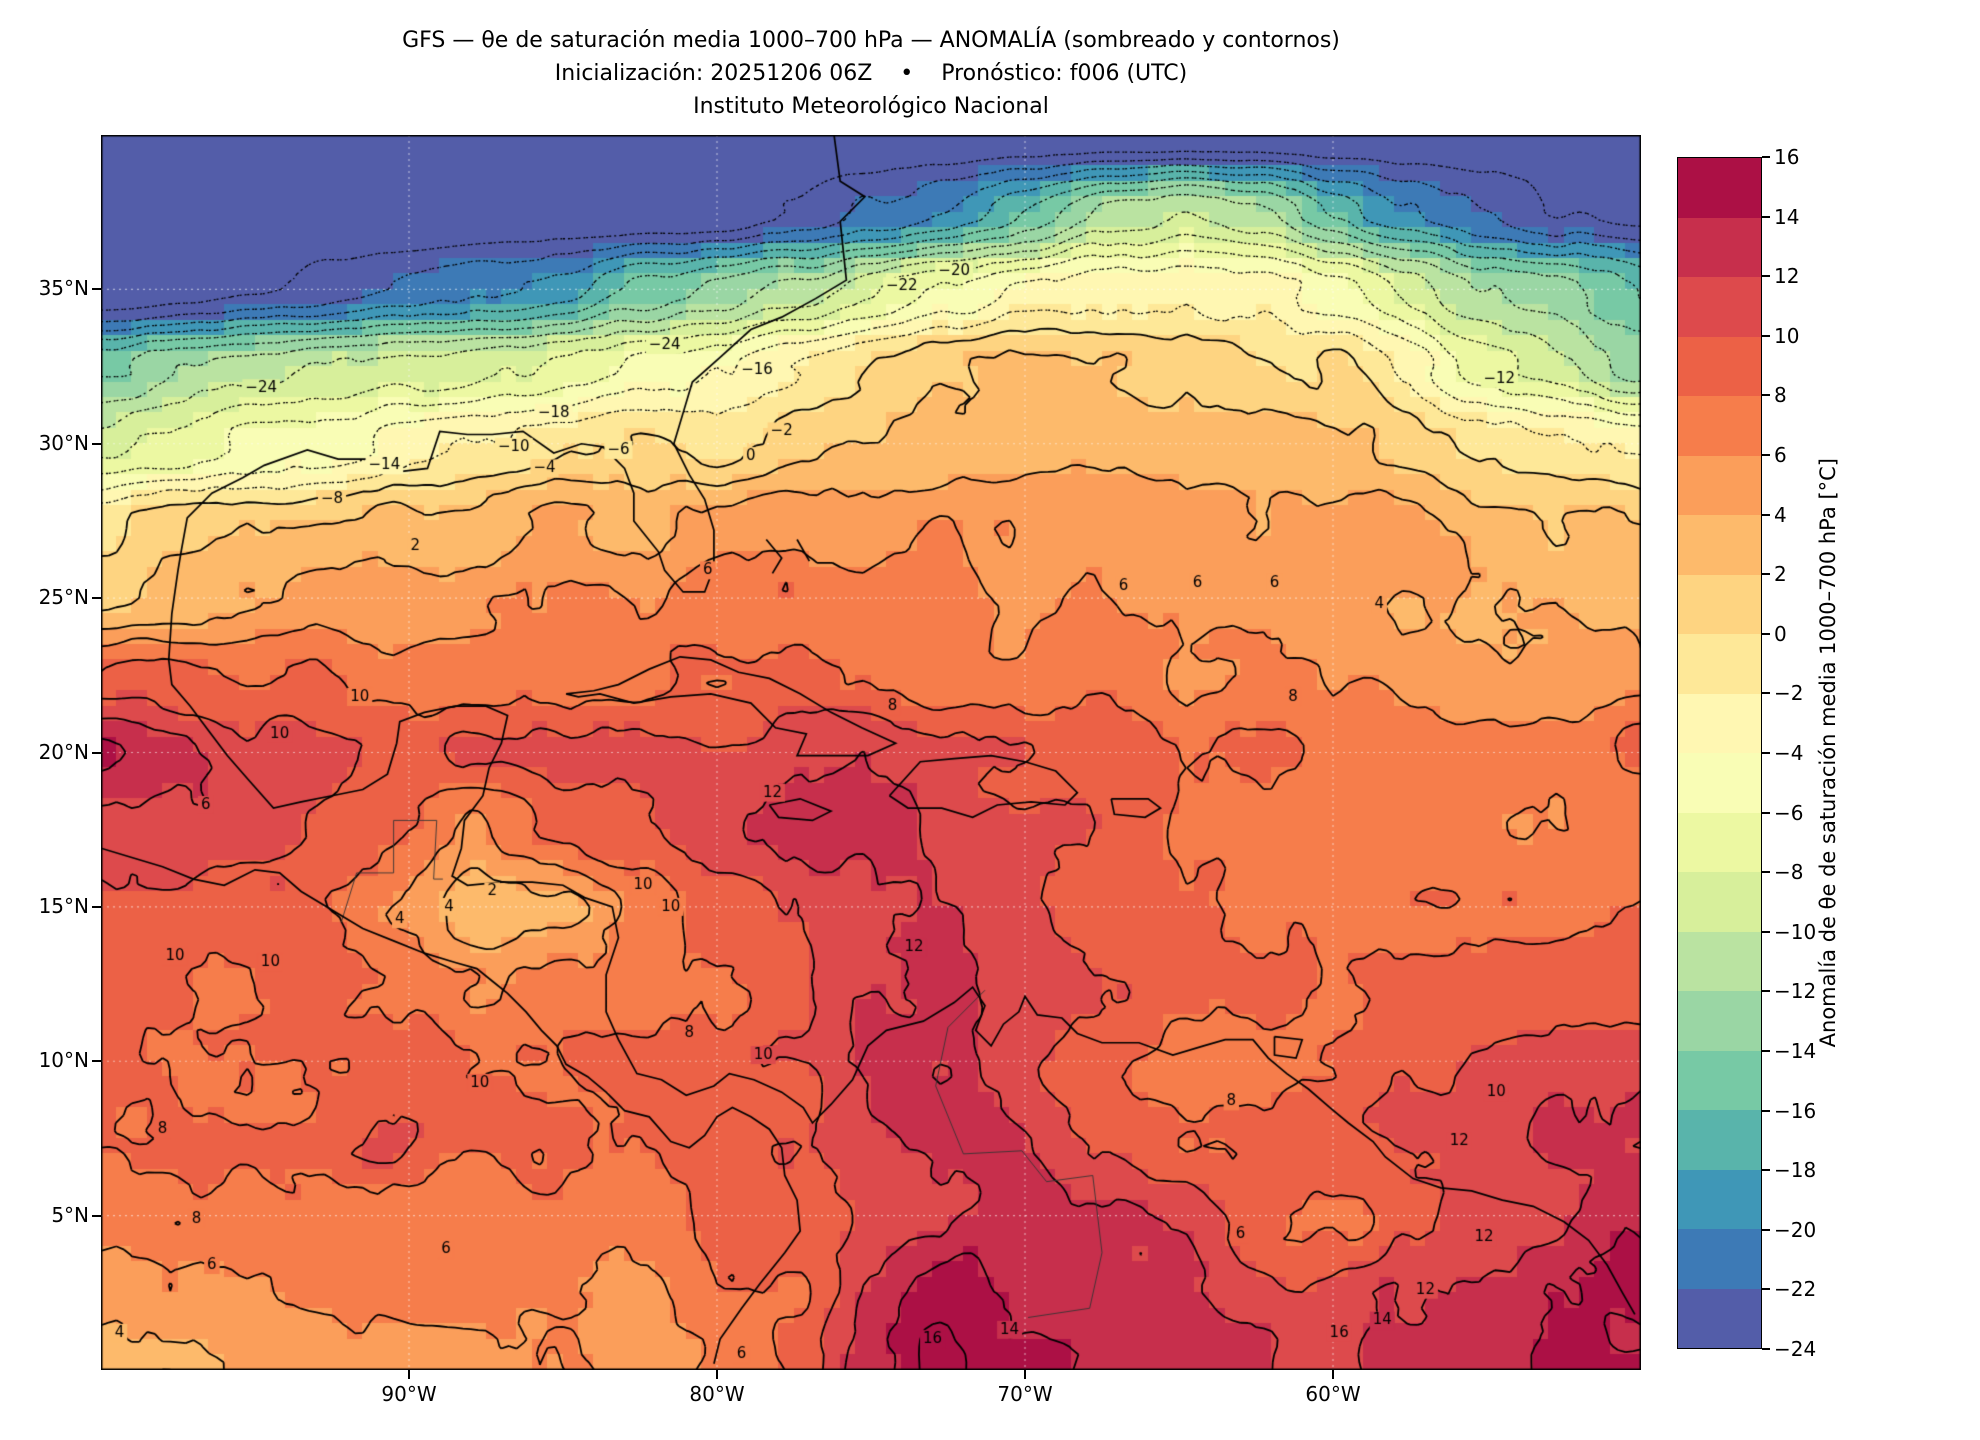  What do you see at coordinates (1795, 991) in the screenshot?
I see `colorbar-tick-label: −12` at bounding box center [1795, 991].